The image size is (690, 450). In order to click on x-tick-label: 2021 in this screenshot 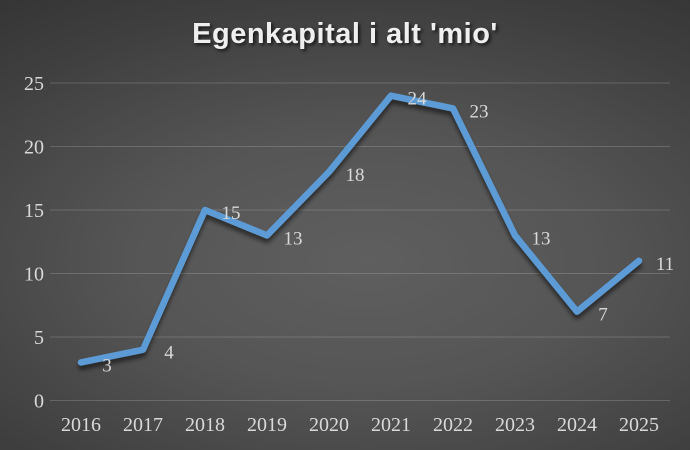, I will do `click(391, 425)`.